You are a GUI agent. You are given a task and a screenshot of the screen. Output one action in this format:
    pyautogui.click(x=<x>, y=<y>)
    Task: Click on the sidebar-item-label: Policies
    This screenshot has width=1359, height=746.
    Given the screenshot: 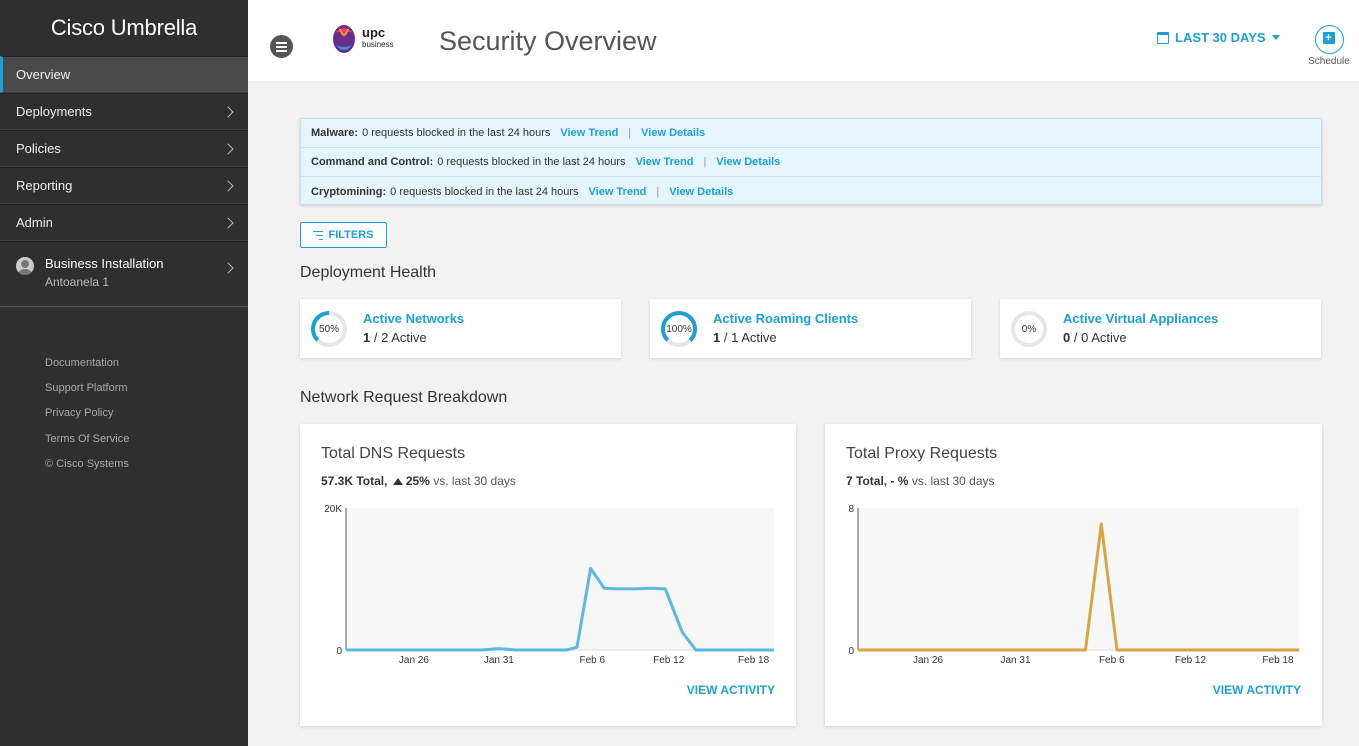 What is the action you would take?
    pyautogui.click(x=38, y=148)
    